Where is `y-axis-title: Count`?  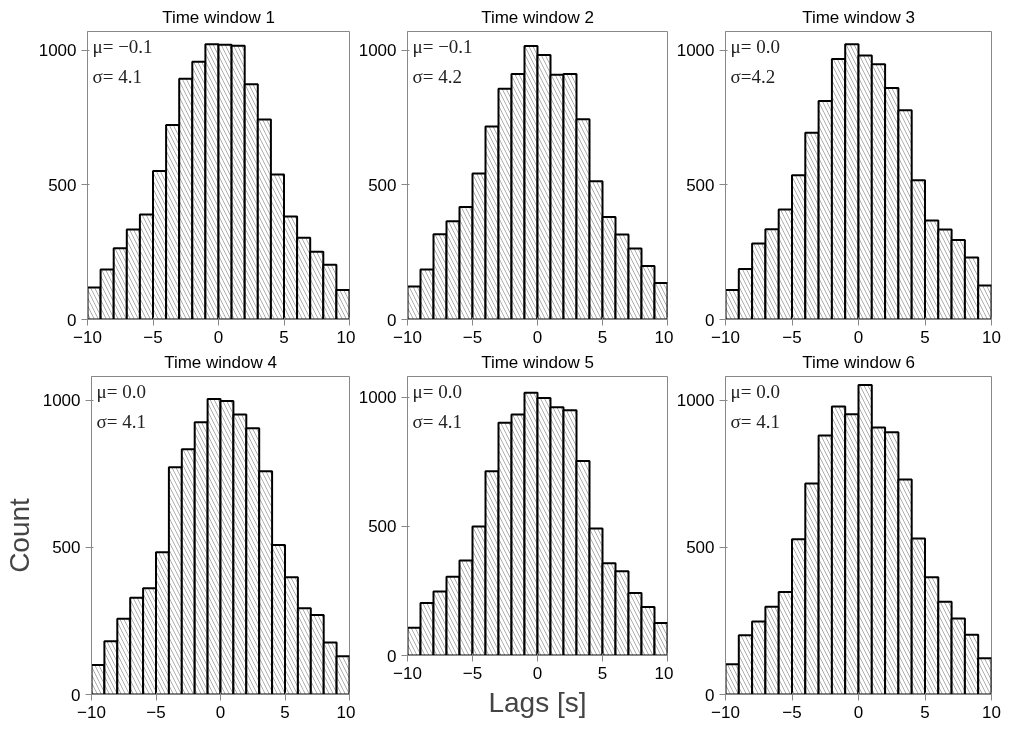
y-axis-title: Count is located at coordinates (19, 535).